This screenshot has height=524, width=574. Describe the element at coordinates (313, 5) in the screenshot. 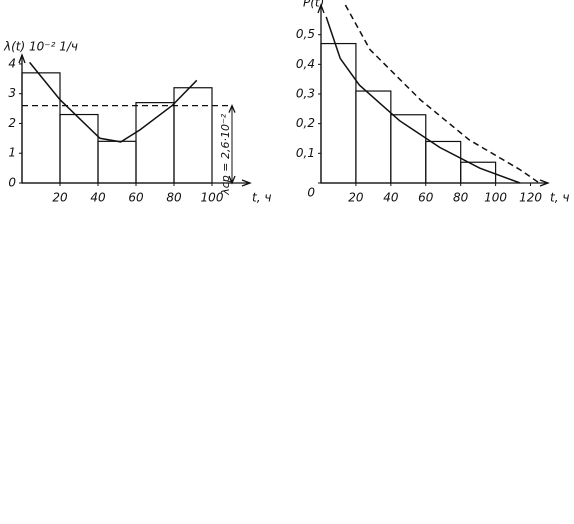

I see `y-axis-label: P(t)` at that location.